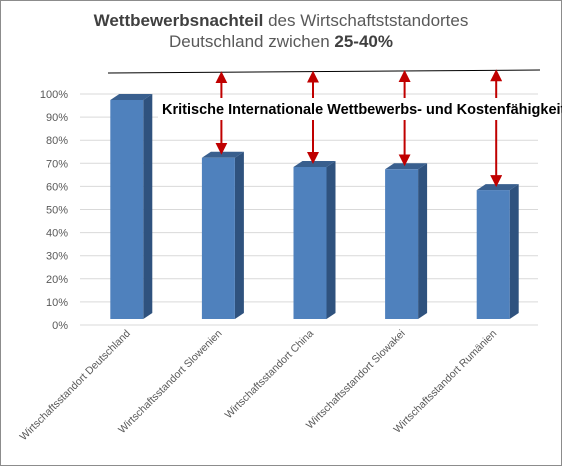 The height and width of the screenshot is (466, 562). I want to click on title-line-2-rest: Deutschland zwichen, so click(252, 41).